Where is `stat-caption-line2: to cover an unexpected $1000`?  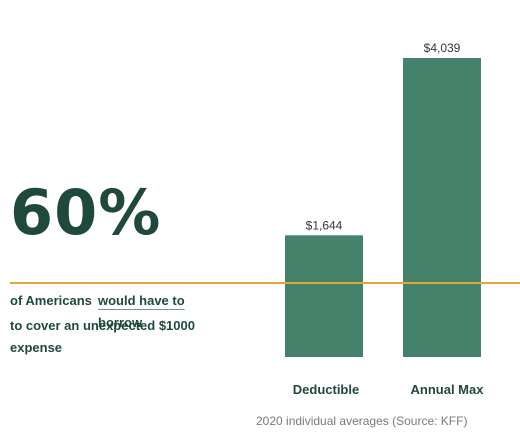
stat-caption-line2: to cover an unexpected $1000 is located at coordinates (102, 325).